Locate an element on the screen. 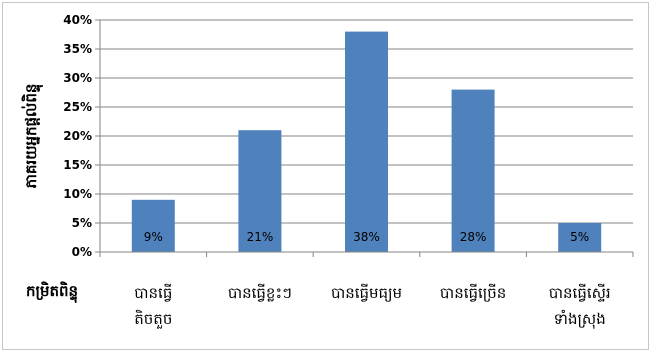 The height and width of the screenshot is (354, 653). y-tick-label: 40% is located at coordinates (77, 20).